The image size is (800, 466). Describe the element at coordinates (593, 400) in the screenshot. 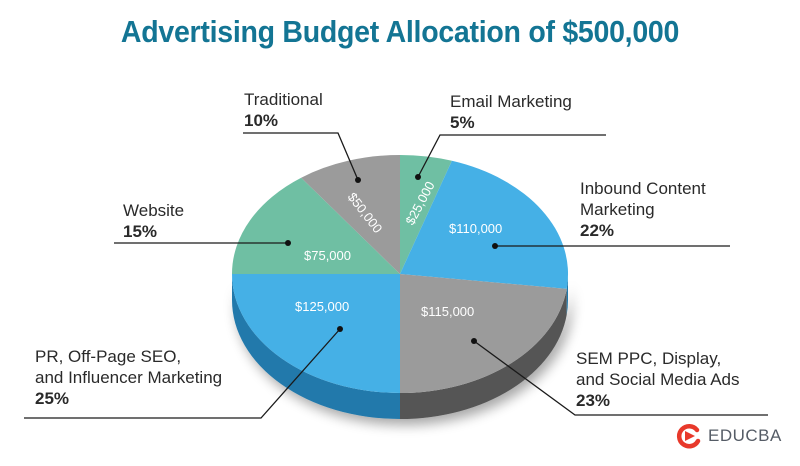

I see `callout-percent: 23%` at that location.